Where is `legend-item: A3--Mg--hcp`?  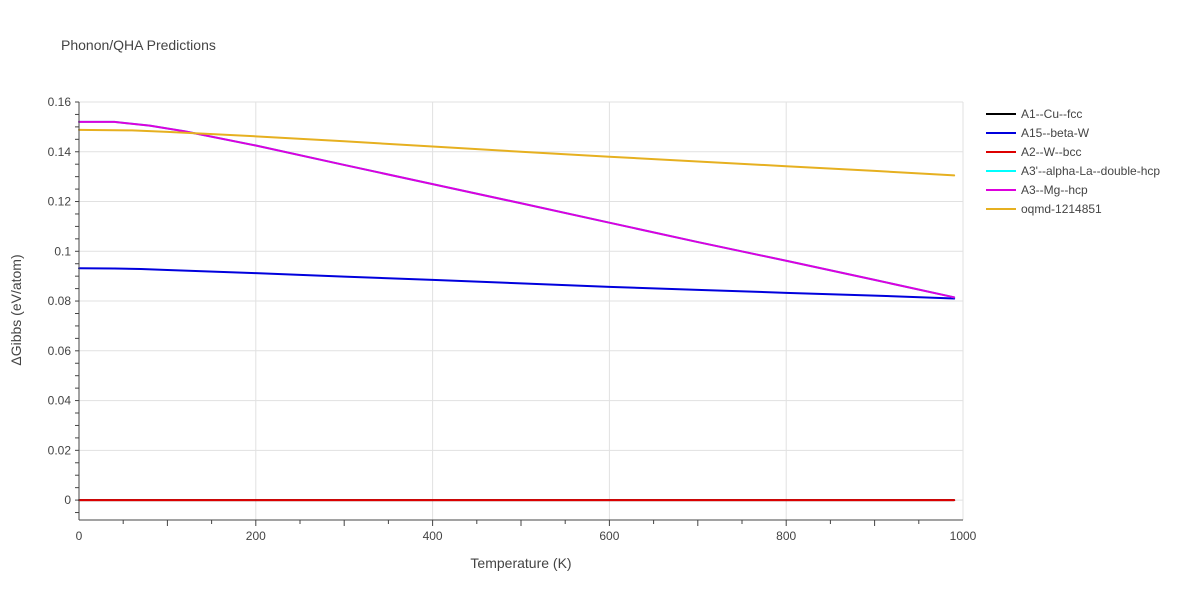 legend-item: A3--Mg--hcp is located at coordinates (1037, 190).